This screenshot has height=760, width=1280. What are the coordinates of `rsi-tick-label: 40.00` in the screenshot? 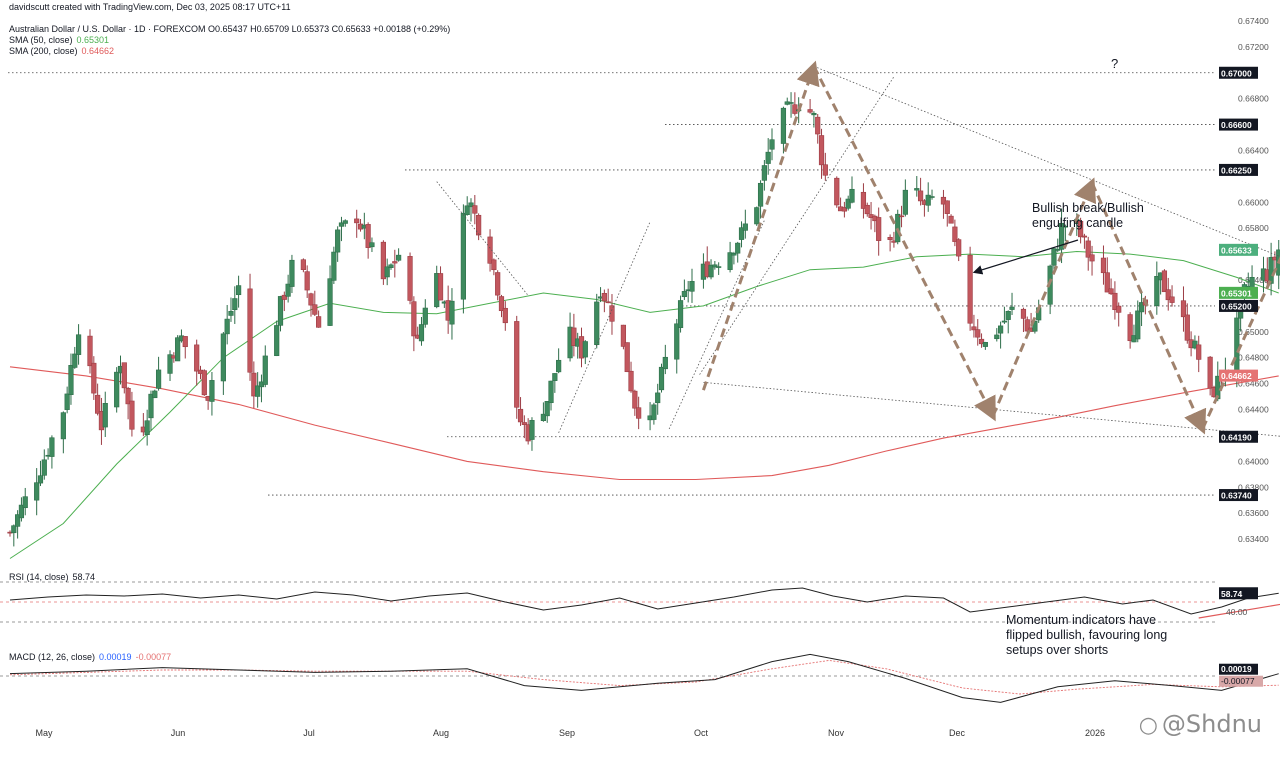 It's located at (1237, 612).